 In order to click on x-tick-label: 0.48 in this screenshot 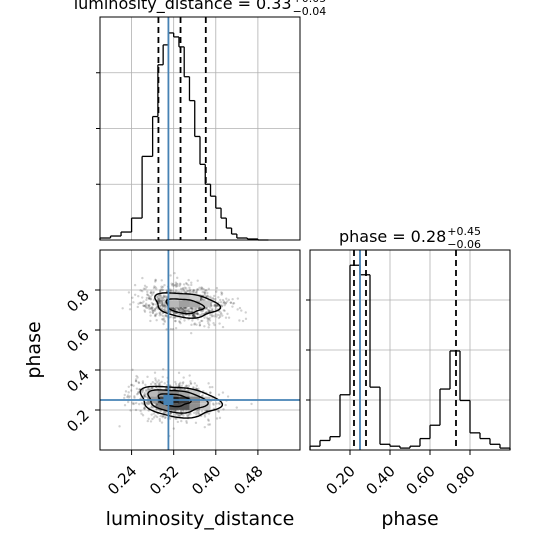, I will do `click(248, 480)`.